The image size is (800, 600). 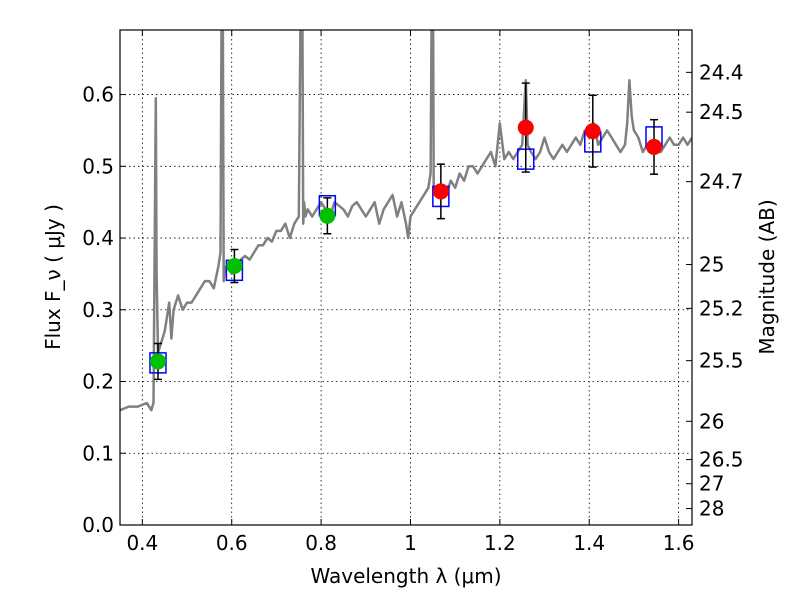 I want to click on y-tick-label: 0.6, so click(x=98, y=95).